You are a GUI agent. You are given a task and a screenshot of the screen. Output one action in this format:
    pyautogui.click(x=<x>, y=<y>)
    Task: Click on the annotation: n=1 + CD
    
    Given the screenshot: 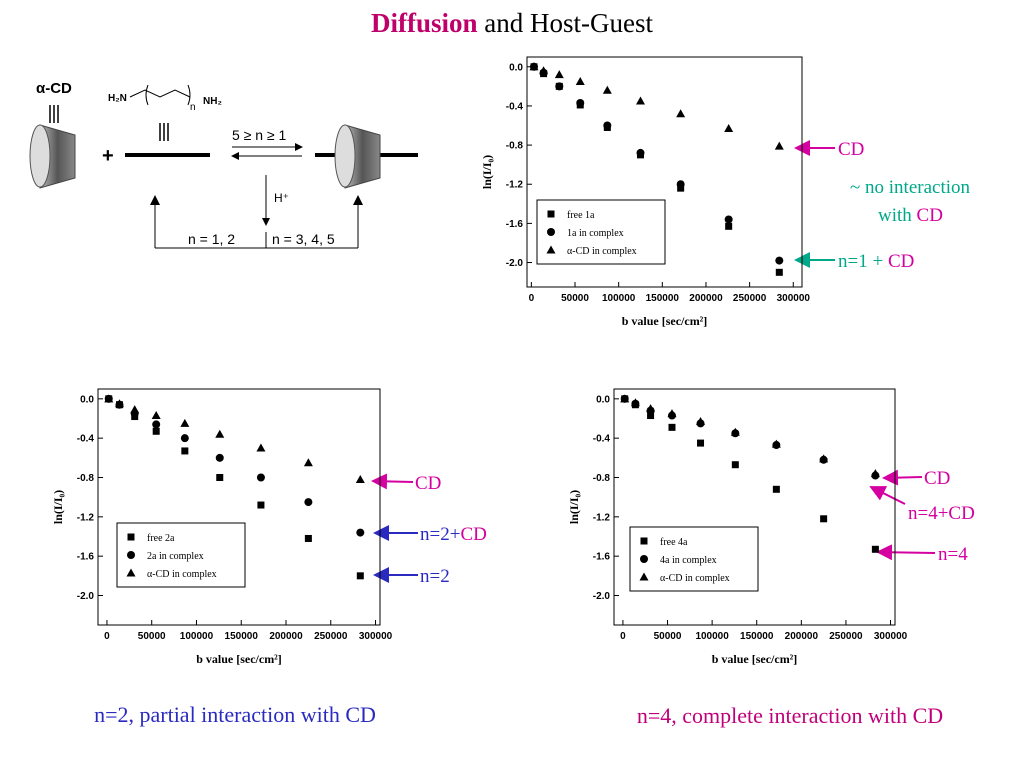 What is the action you would take?
    pyautogui.click(x=876, y=261)
    